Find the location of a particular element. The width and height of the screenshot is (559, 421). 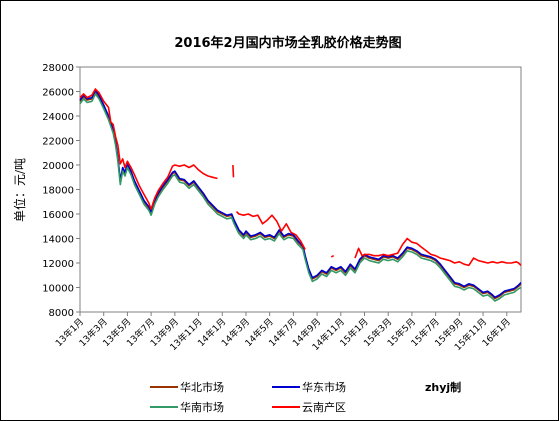

y-tick-label: 22000 is located at coordinates (58, 142).